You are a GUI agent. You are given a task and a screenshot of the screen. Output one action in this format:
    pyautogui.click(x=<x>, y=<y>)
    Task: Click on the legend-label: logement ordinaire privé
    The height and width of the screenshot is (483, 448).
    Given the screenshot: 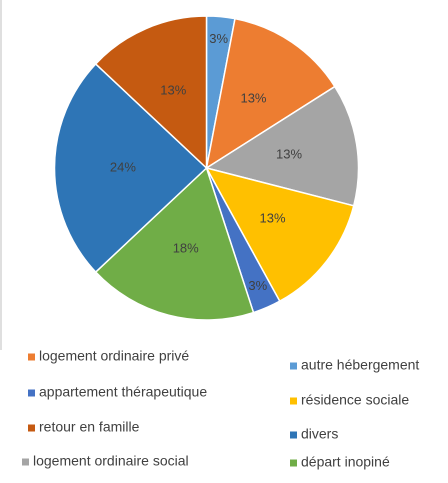 What is the action you would take?
    pyautogui.click(x=114, y=356)
    